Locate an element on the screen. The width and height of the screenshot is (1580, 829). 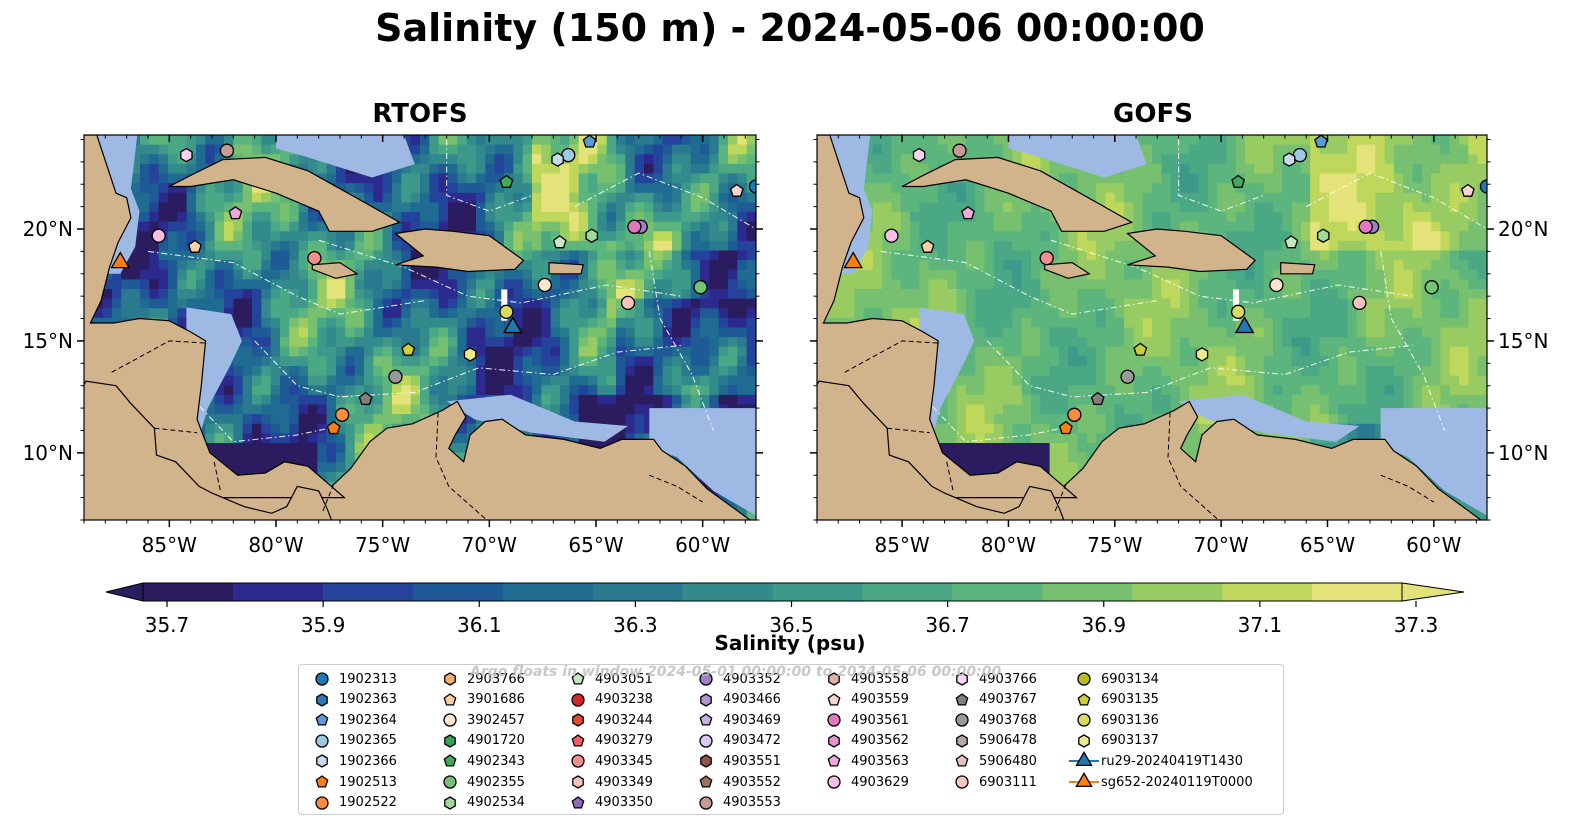
legend-label: 4903558 is located at coordinates (880, 679).